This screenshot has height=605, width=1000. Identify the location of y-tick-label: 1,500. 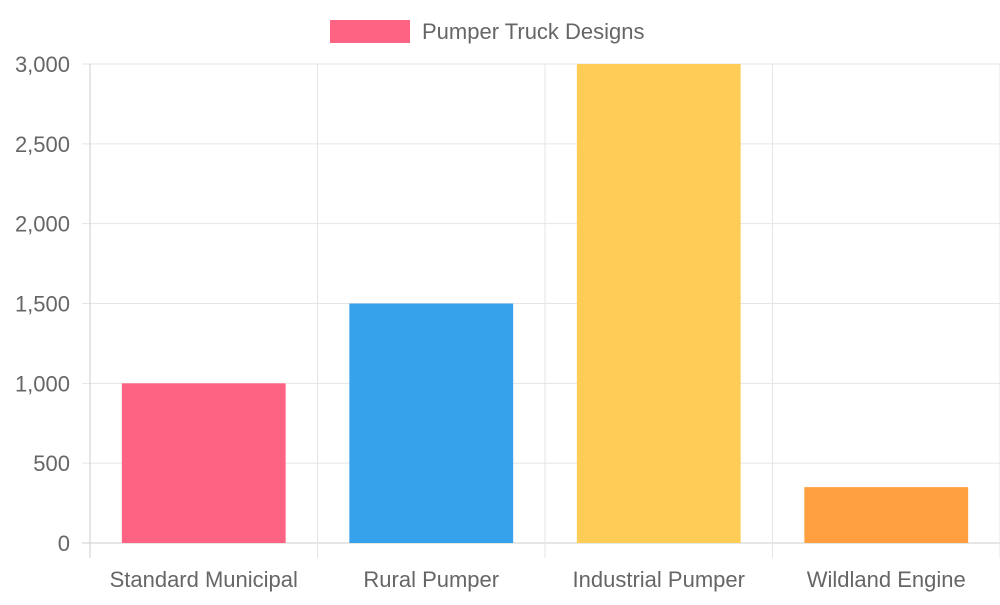
(42, 304).